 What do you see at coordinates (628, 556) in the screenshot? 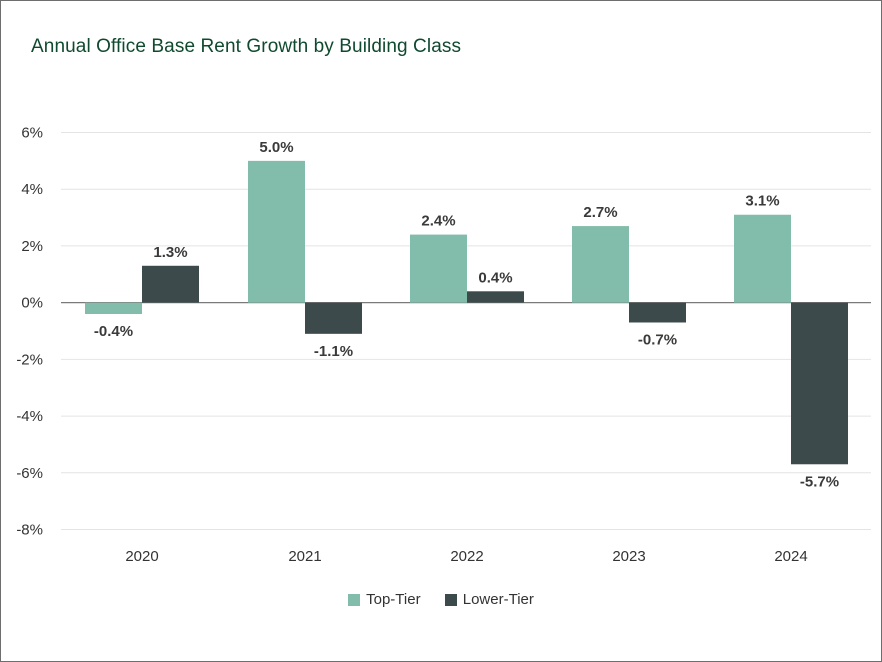
I see `x-tick-label: 2023` at bounding box center [628, 556].